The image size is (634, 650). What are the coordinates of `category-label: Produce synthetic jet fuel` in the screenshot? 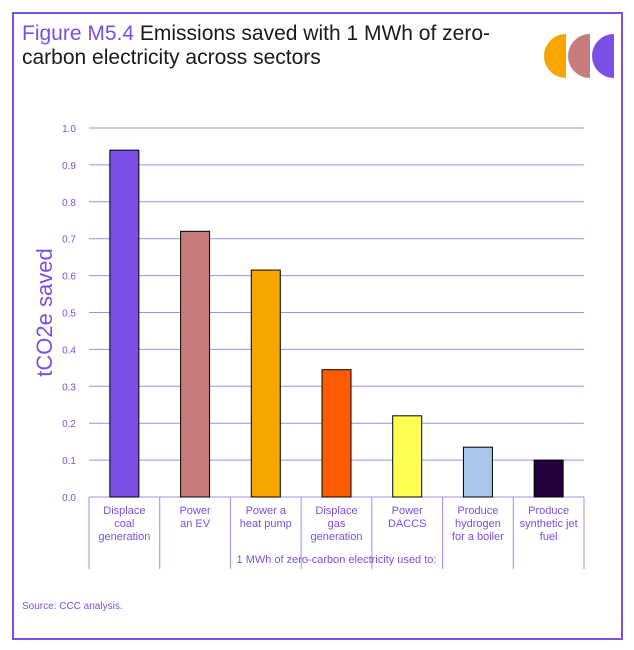 It's located at (549, 524).